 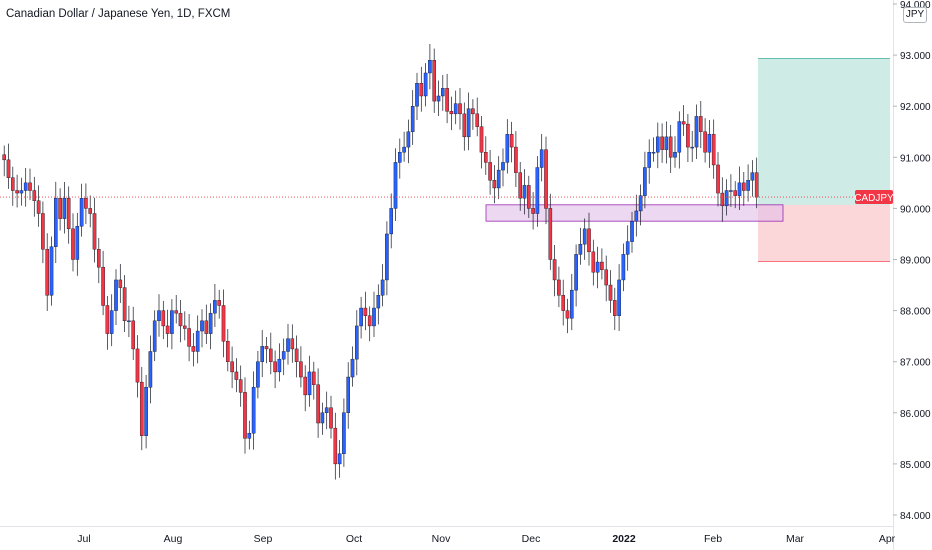 I want to click on currency-badge: JPY, so click(x=915, y=15).